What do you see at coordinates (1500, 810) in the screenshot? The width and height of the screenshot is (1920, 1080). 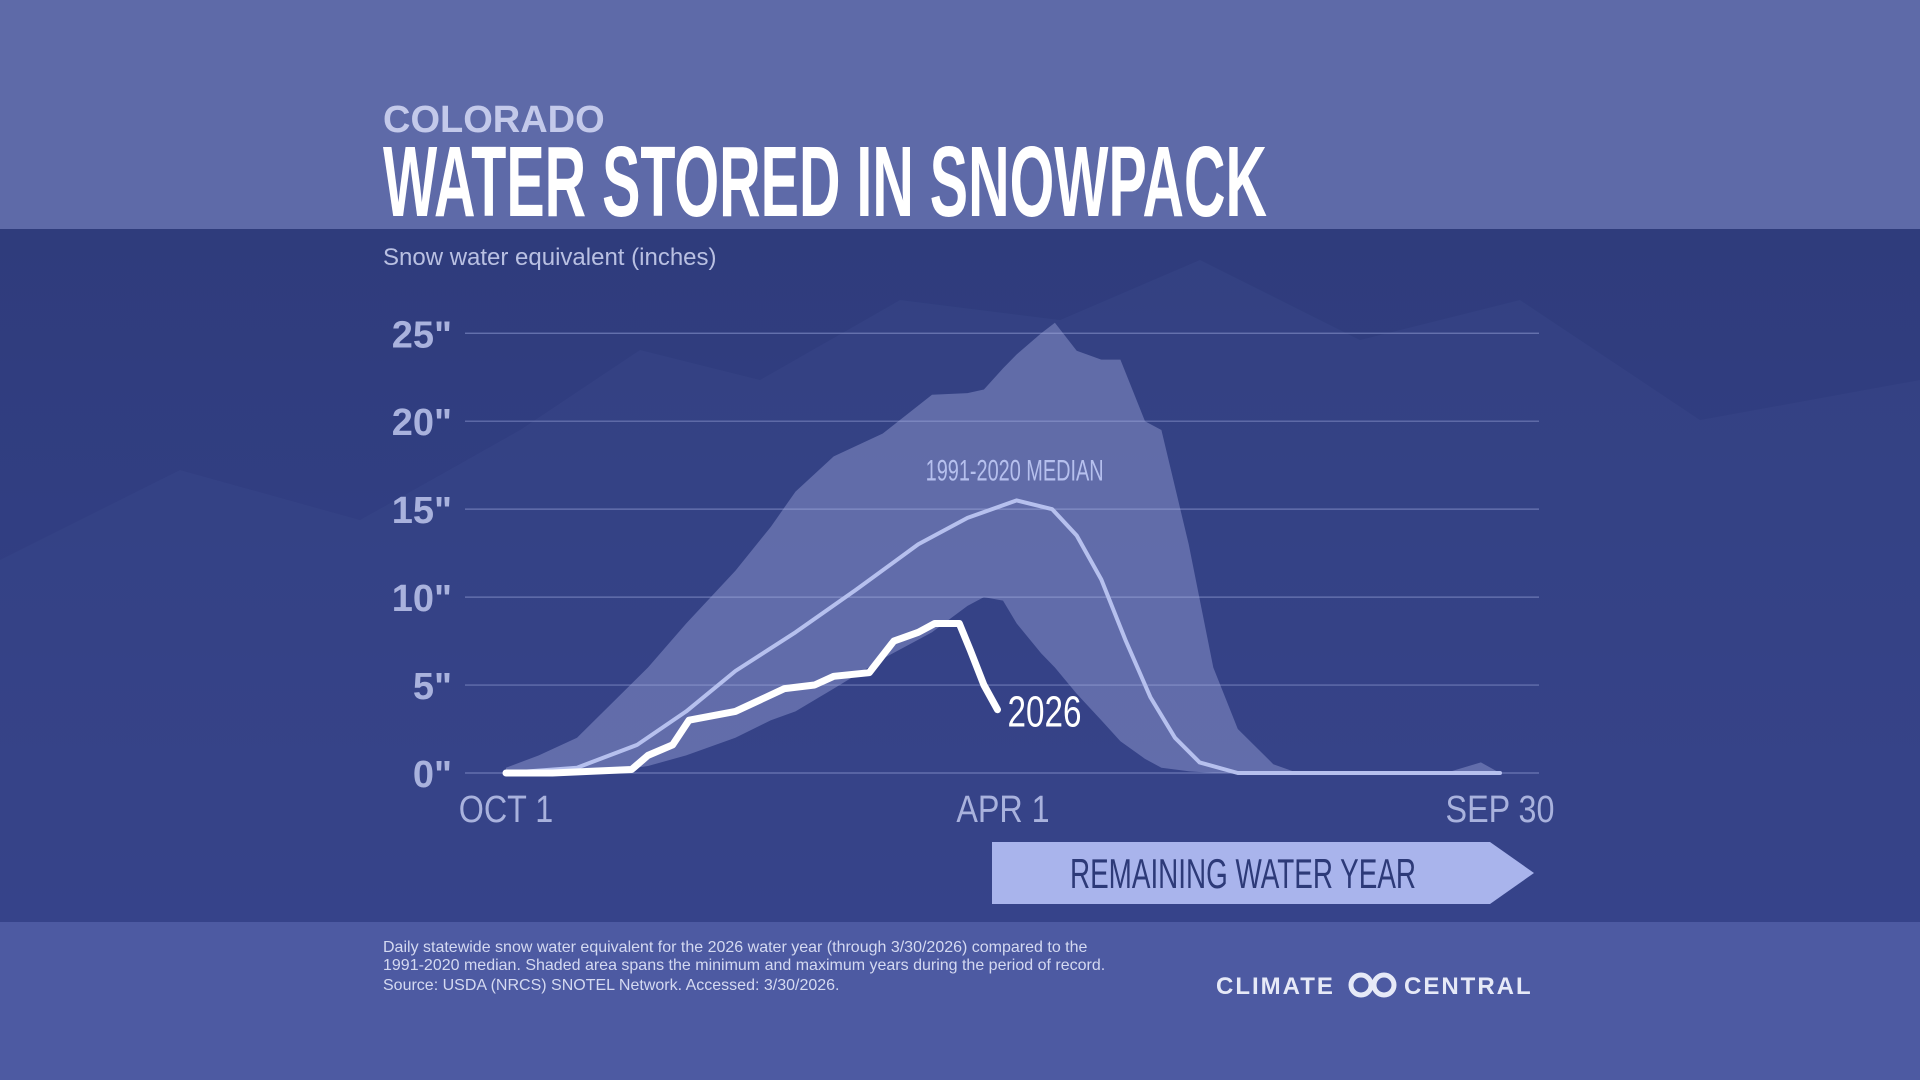 I see `x-tick-label: SEP 30` at bounding box center [1500, 810].